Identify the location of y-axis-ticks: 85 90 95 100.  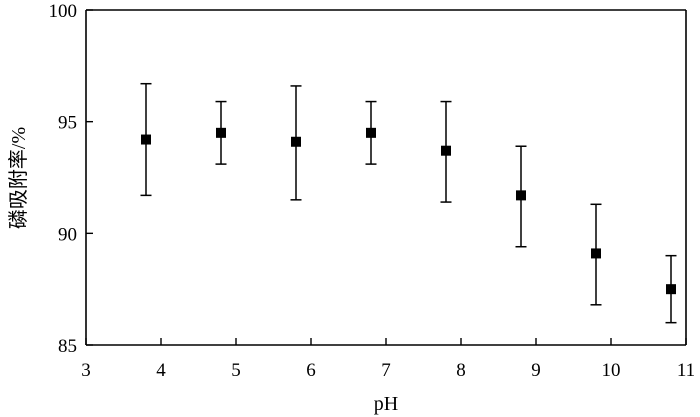
(71, 179).